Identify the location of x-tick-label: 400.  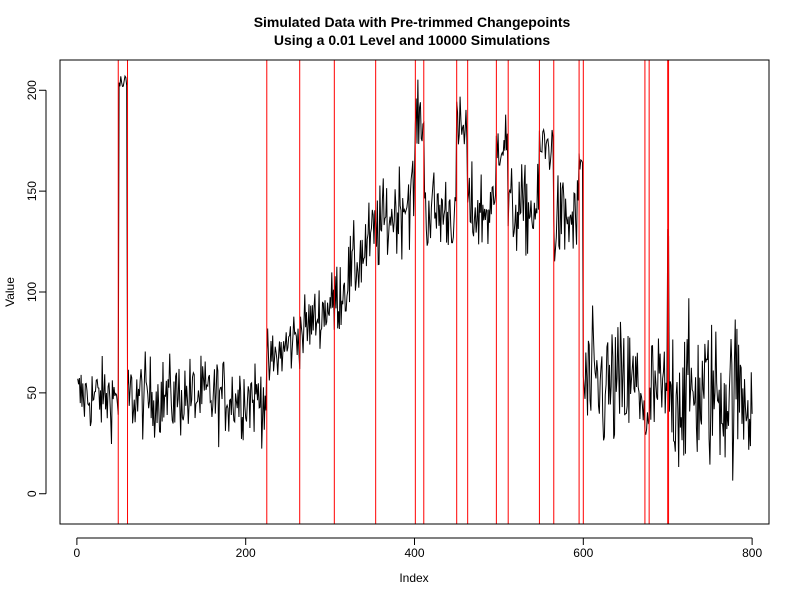
(414, 553).